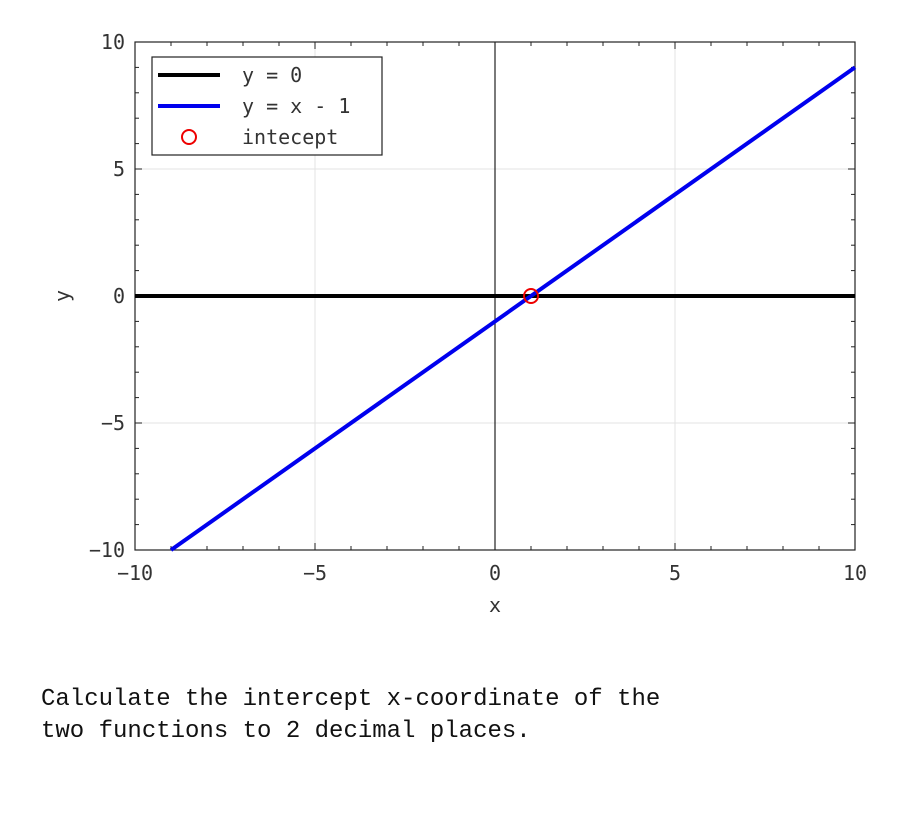 This screenshot has height=825, width=900. What do you see at coordinates (495, 605) in the screenshot?
I see `x-axis-label: x` at bounding box center [495, 605].